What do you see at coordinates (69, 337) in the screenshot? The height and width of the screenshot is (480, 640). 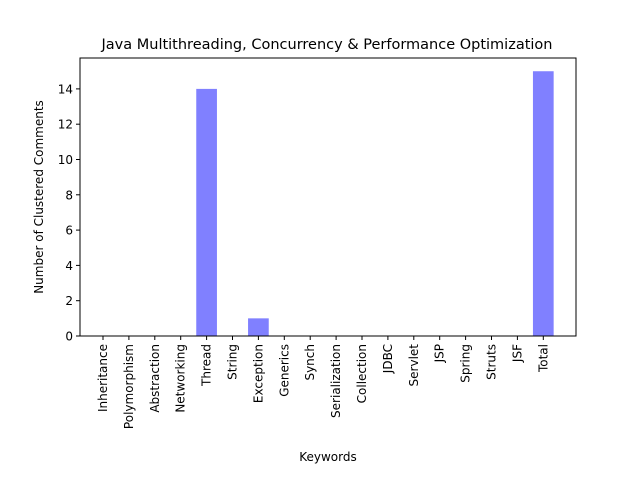 I see `y-tick-label-0: 0` at bounding box center [69, 337].